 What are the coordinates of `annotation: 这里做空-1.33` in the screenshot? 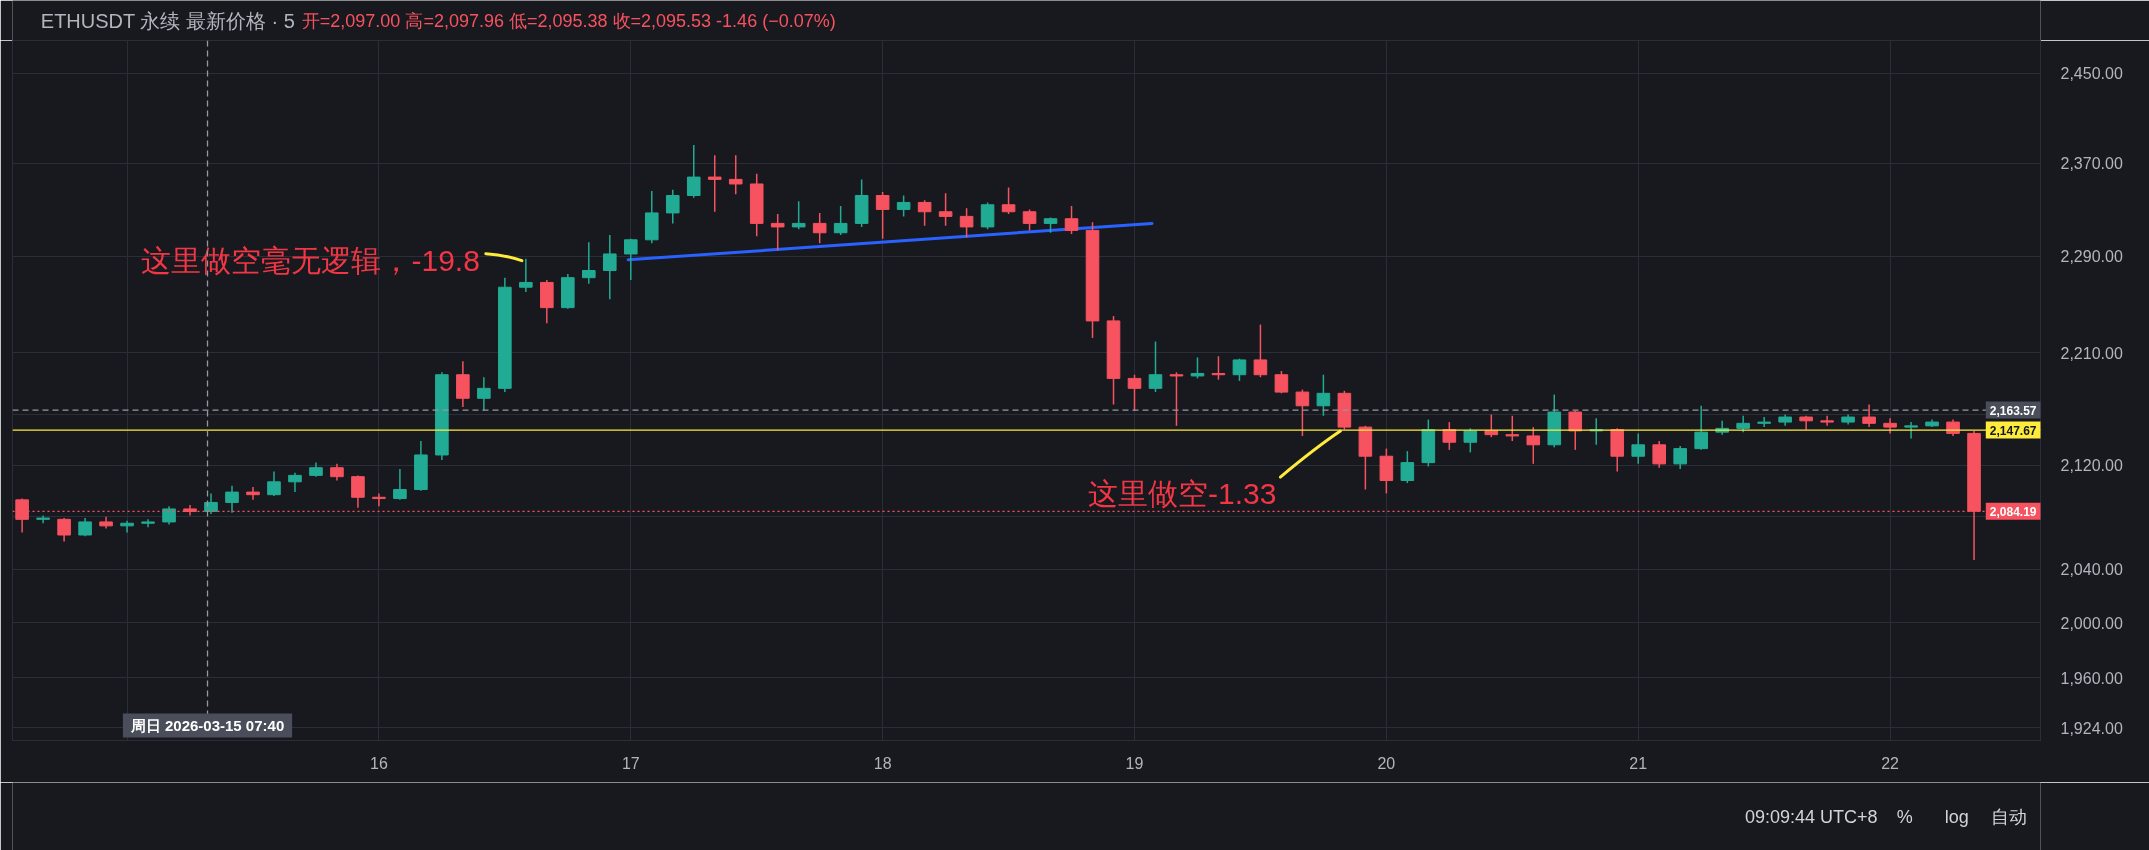 It's located at (1182, 493).